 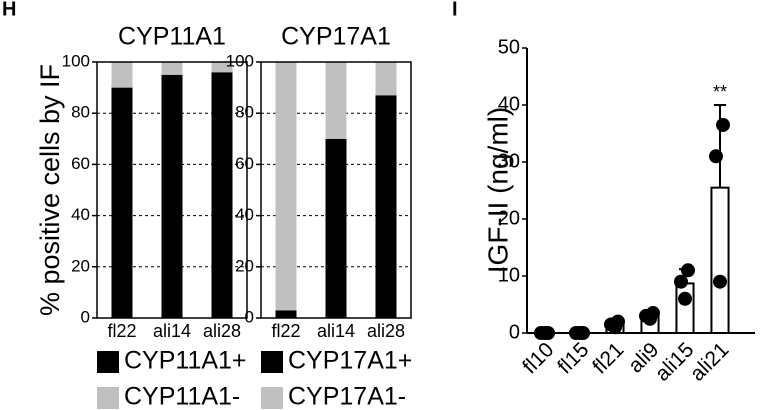 I want to click on x-tick-label: fl21, so click(x=608, y=358).